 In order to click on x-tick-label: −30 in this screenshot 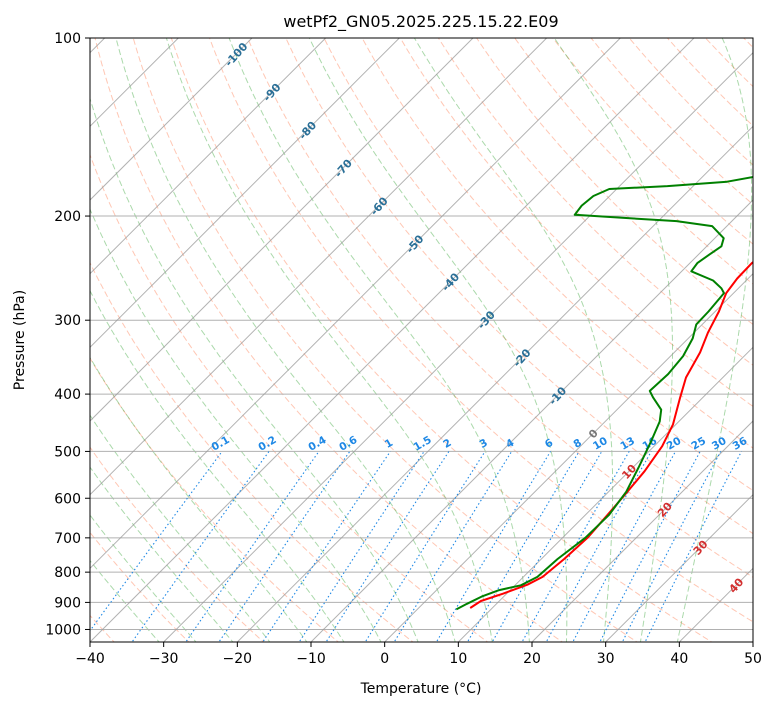, I will do `click(164, 659)`.